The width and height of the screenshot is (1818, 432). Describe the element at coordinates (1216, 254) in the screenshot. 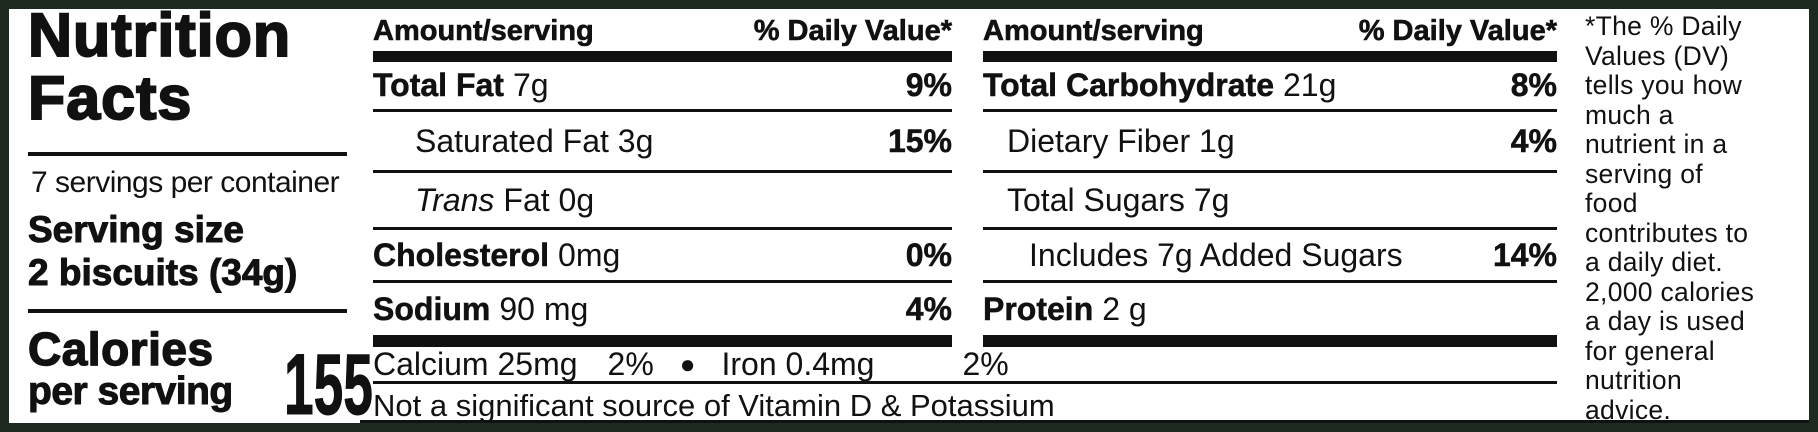

I see `nutrient-label: Includes 7g Added Sugars` at that location.